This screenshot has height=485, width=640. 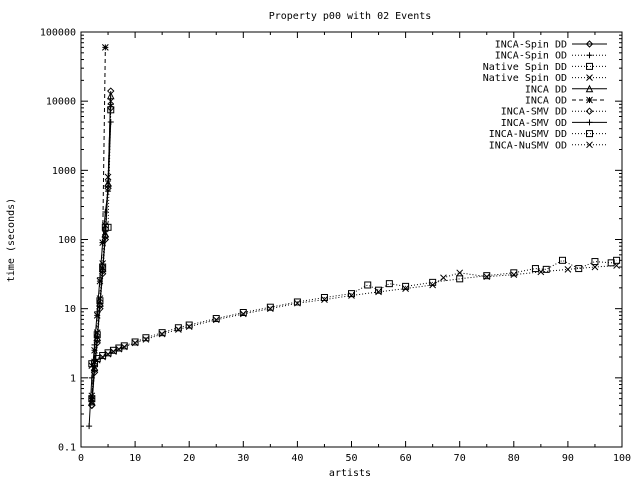 What do you see at coordinates (350, 16) in the screenshot?
I see `chart-title: Property p00 with 02 Events` at bounding box center [350, 16].